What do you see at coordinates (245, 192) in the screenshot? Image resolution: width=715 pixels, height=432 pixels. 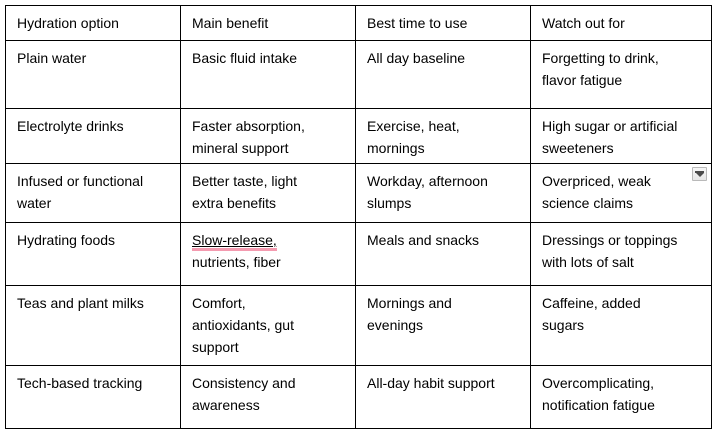 I see `cell-text: Better taste, light extra benefits` at bounding box center [245, 192].